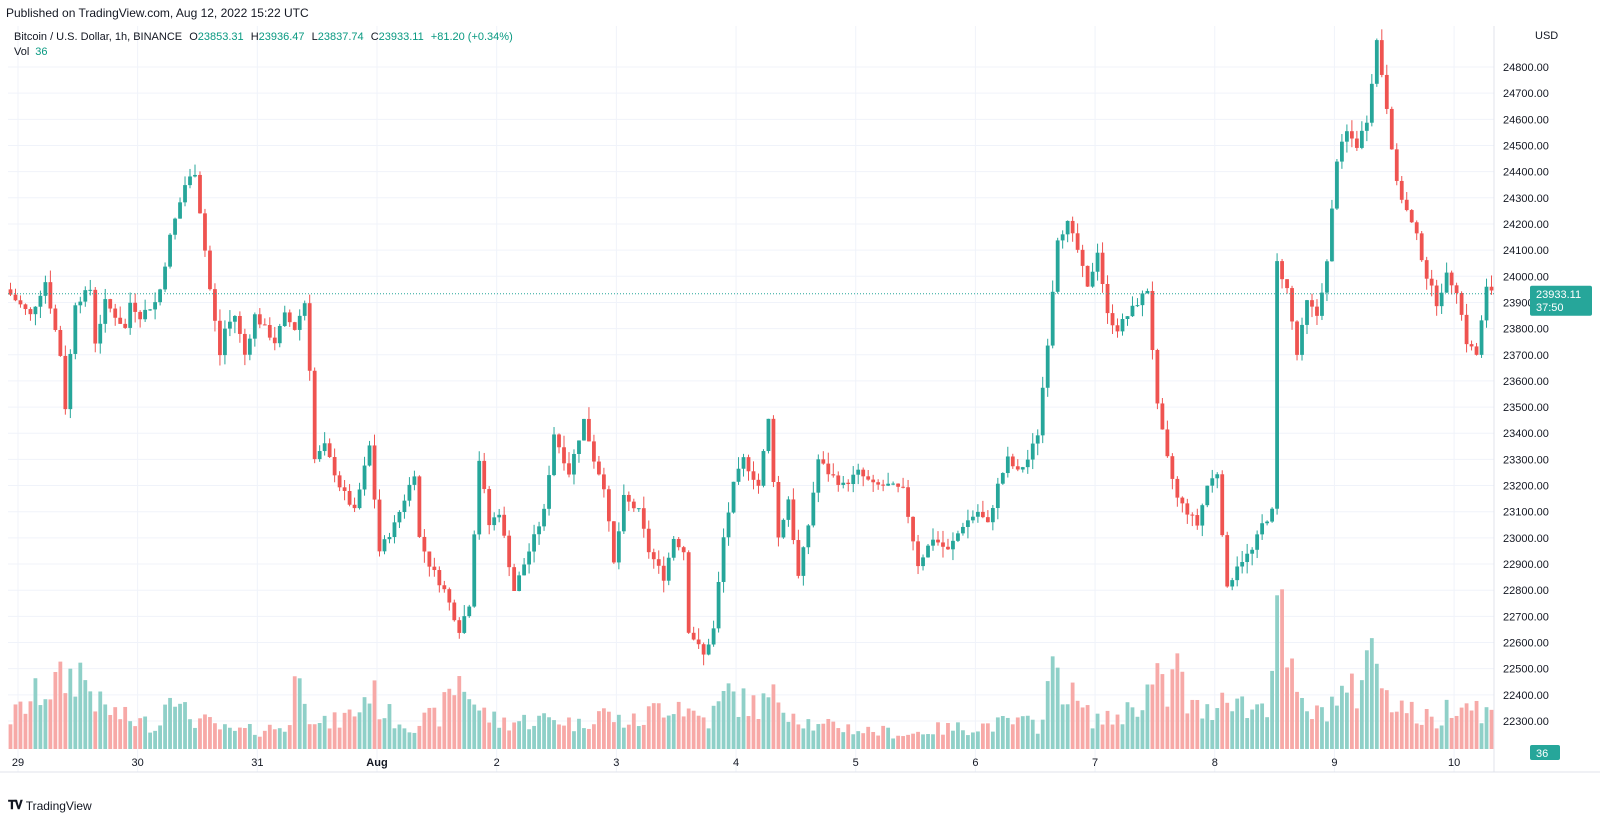 Image resolution: width=1600 pixels, height=820 pixels. Describe the element at coordinates (1526, 591) in the screenshot. I see `price-tick-label: 22800.00` at that location.